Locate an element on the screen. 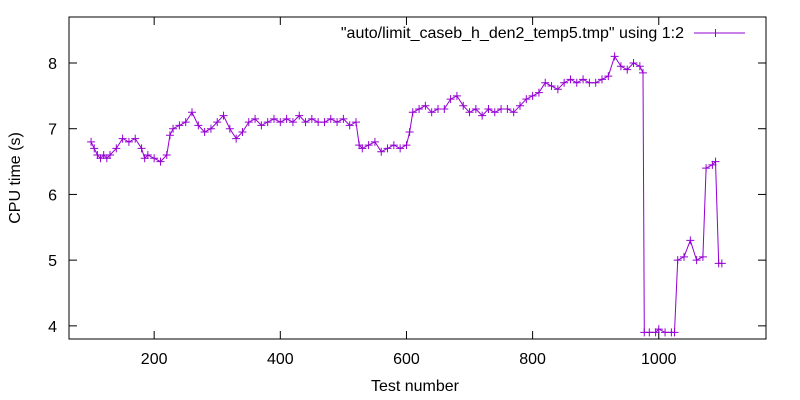  y-tick-label: 4 is located at coordinates (52, 327).